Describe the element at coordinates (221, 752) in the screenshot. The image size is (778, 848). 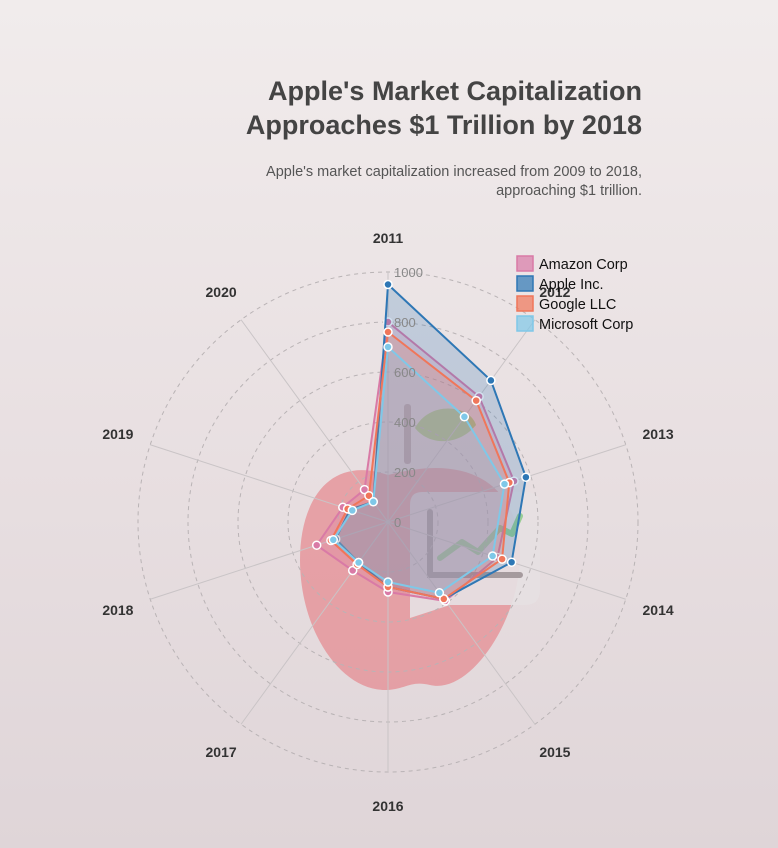
I see `category-label-2017: 2017` at that location.